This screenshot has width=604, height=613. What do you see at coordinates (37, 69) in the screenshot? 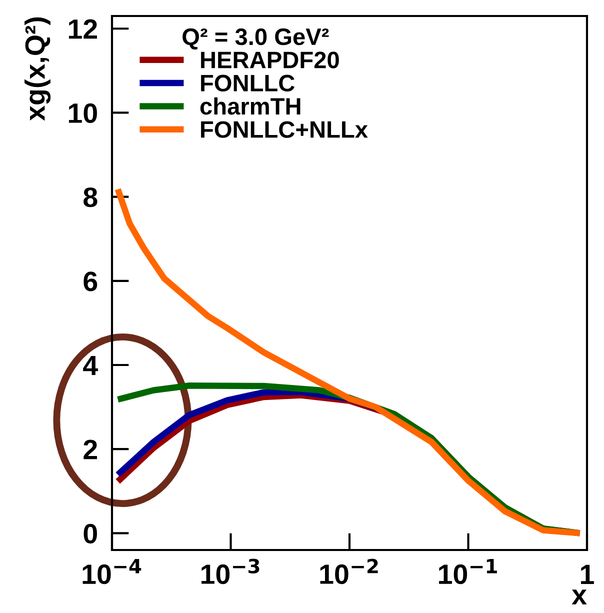
I see `y-axis-title: xg(x,Q²)` at bounding box center [37, 69].